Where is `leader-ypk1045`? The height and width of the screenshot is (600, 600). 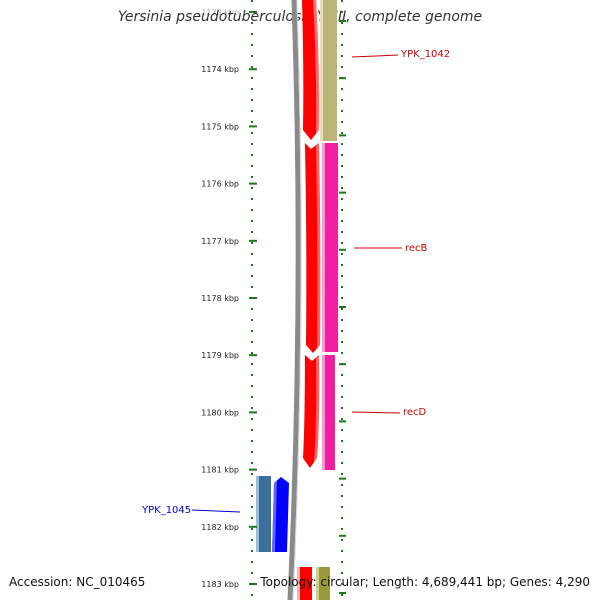 leader-ypk1045 is located at coordinates (216, 511).